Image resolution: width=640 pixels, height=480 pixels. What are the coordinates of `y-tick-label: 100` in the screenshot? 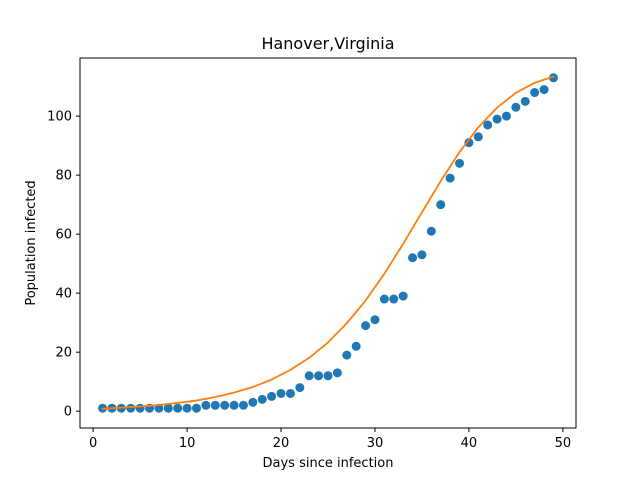 It's located at (59, 117).